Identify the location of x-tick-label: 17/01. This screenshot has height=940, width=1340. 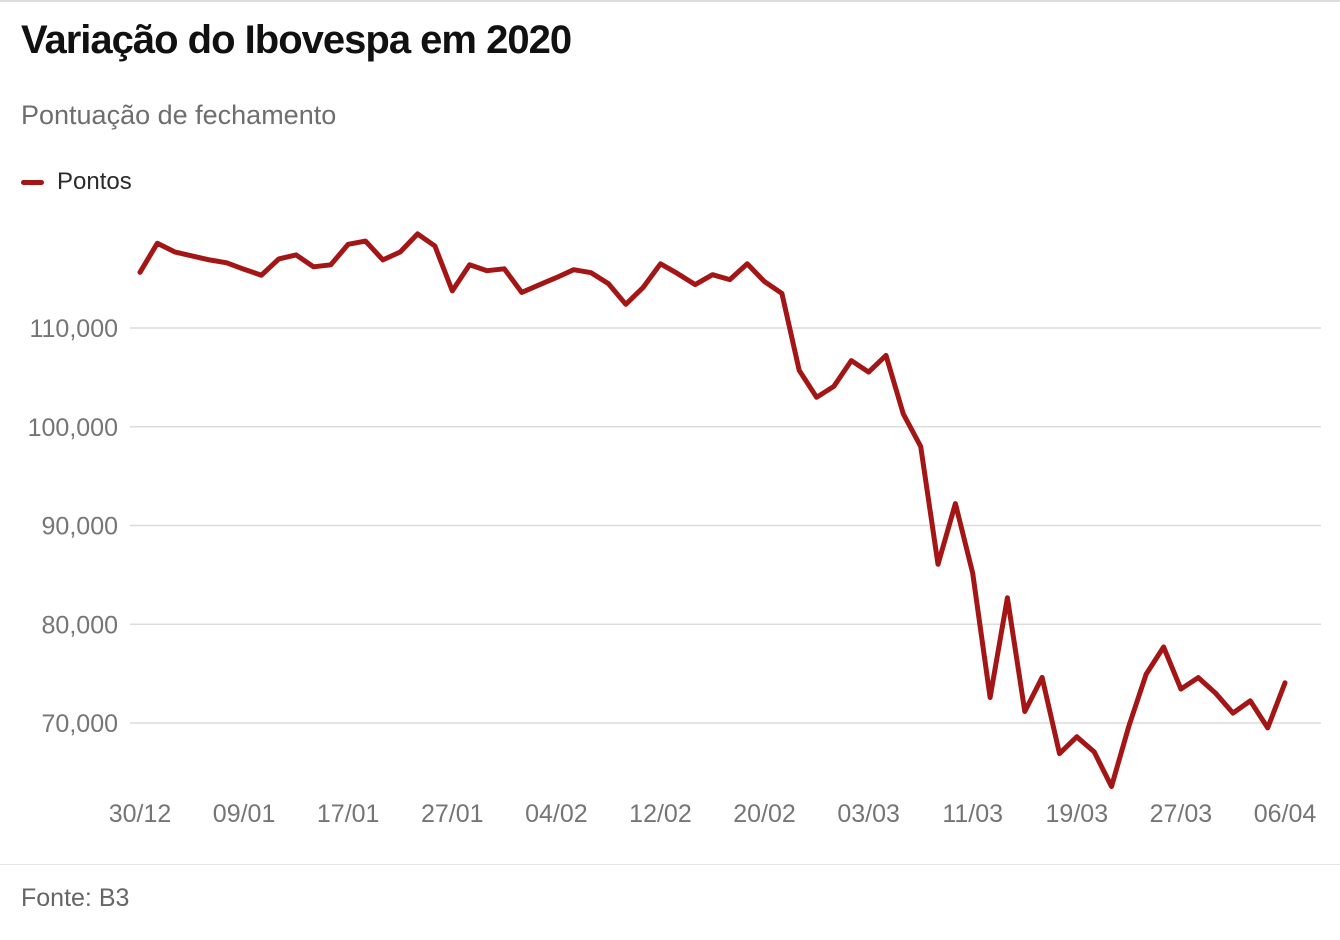
(348, 814).